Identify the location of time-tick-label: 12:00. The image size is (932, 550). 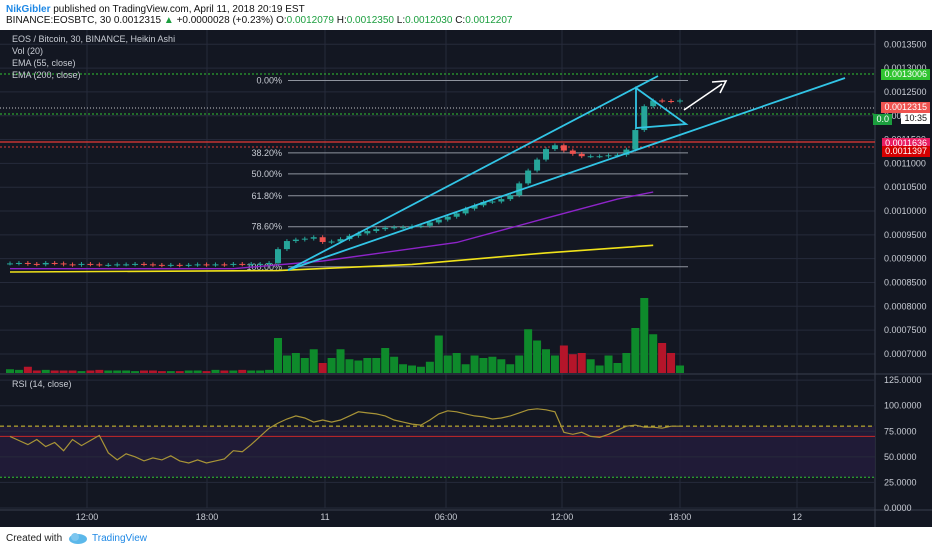
(562, 517).